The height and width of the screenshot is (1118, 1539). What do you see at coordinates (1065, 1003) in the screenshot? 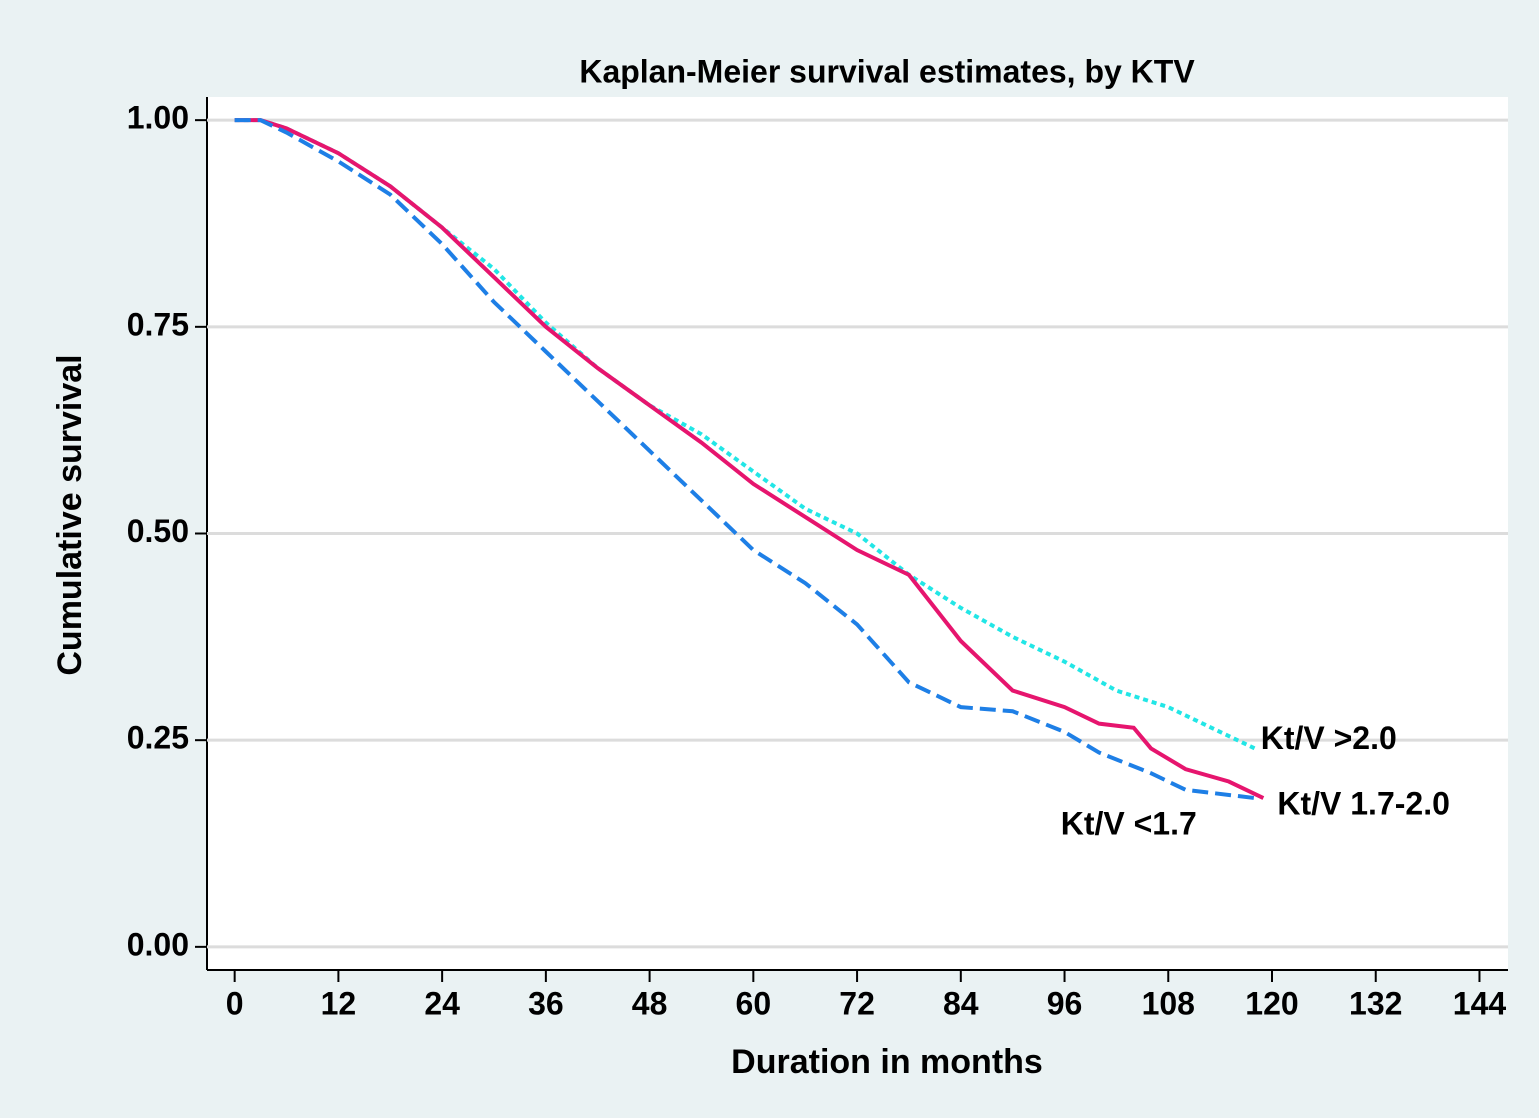
I see `x-tick-label: 96` at bounding box center [1065, 1003].